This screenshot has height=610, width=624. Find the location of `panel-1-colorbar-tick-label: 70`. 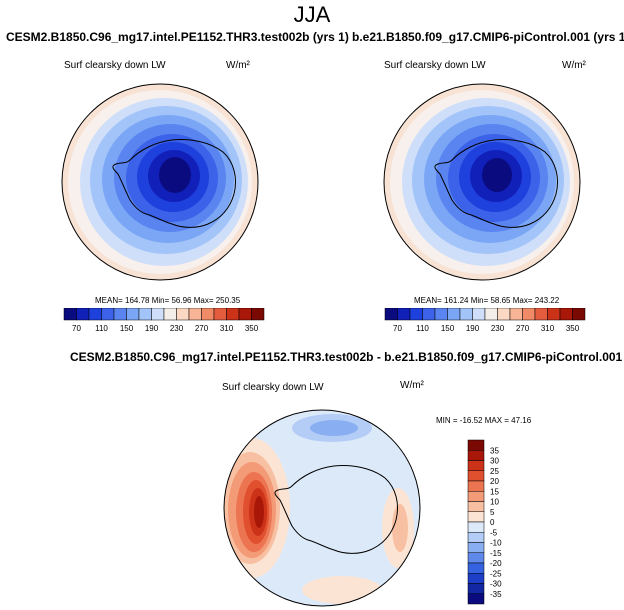

panel-1-colorbar-tick-label: 70 is located at coordinates (76, 328).